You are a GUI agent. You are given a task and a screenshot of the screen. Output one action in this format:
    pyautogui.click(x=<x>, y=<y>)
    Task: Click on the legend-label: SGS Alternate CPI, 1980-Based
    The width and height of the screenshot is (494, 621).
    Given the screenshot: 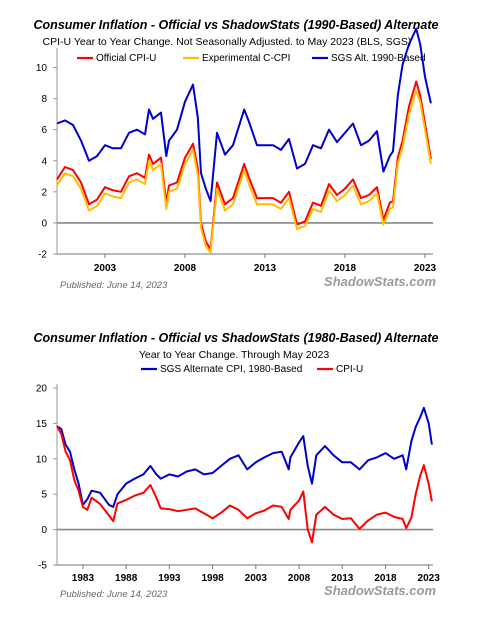 What is the action you would take?
    pyautogui.click(x=231, y=369)
    